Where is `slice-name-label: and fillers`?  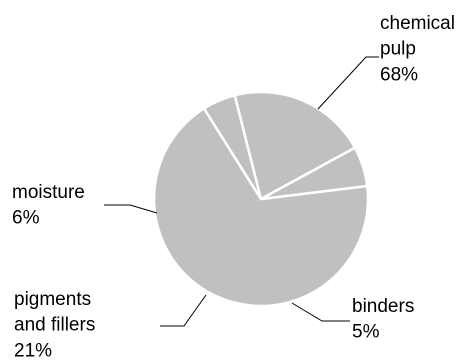 slice-name-label: and fillers is located at coordinates (54, 325).